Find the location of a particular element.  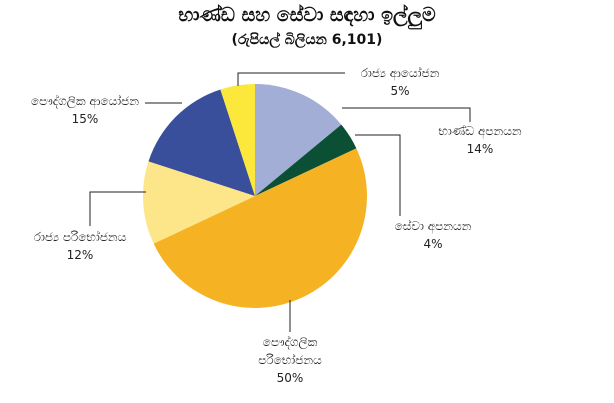

category-label: පෞද්ගලික ආයෝජන is located at coordinates (85, 101).